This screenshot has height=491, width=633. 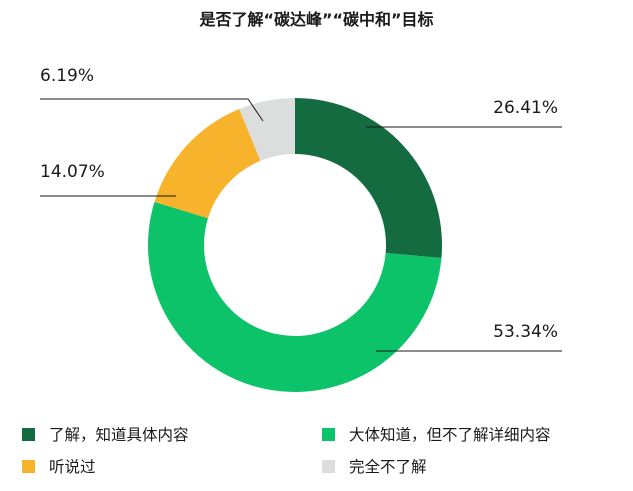 What do you see at coordinates (172, 466) in the screenshot?
I see `legend-item-heard-of: 听说过` at bounding box center [172, 466].